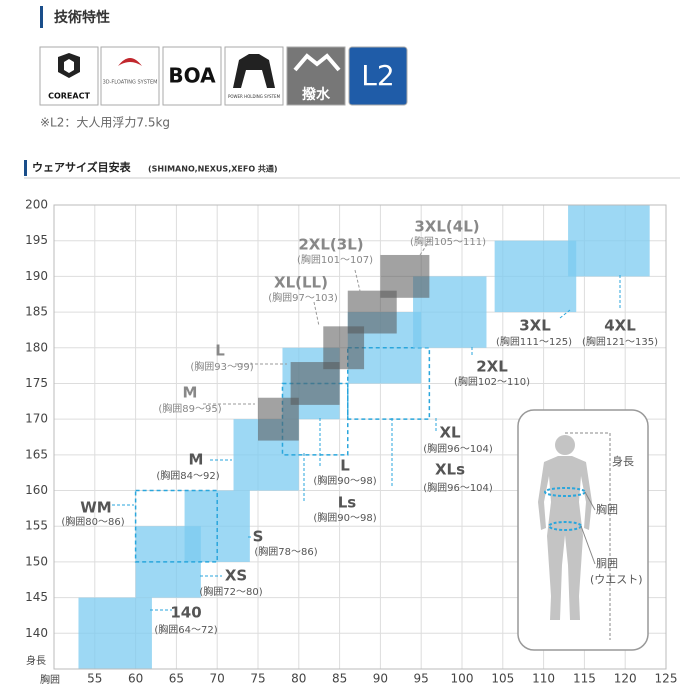  I want to click on section-bar, so click(25, 168).